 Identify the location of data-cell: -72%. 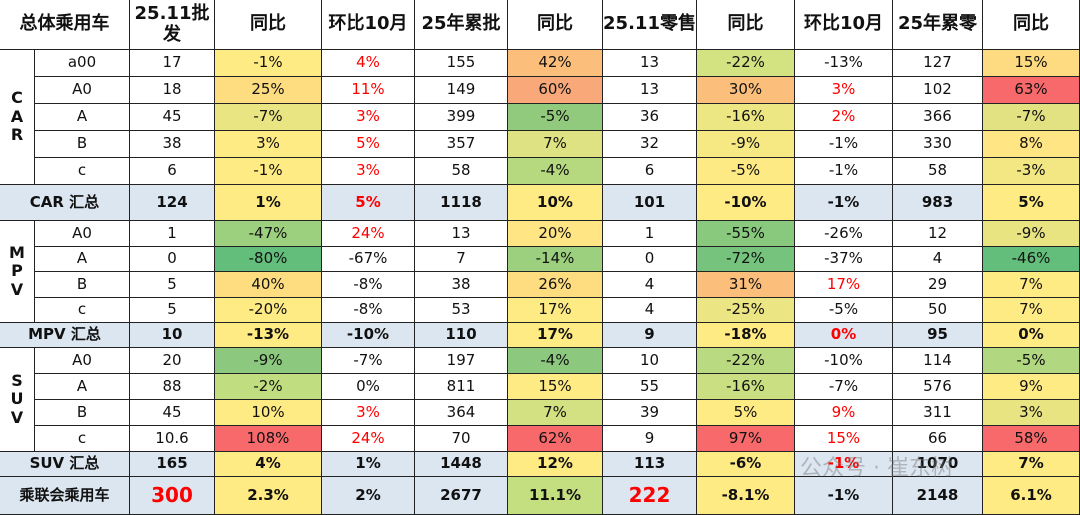
(746, 259).